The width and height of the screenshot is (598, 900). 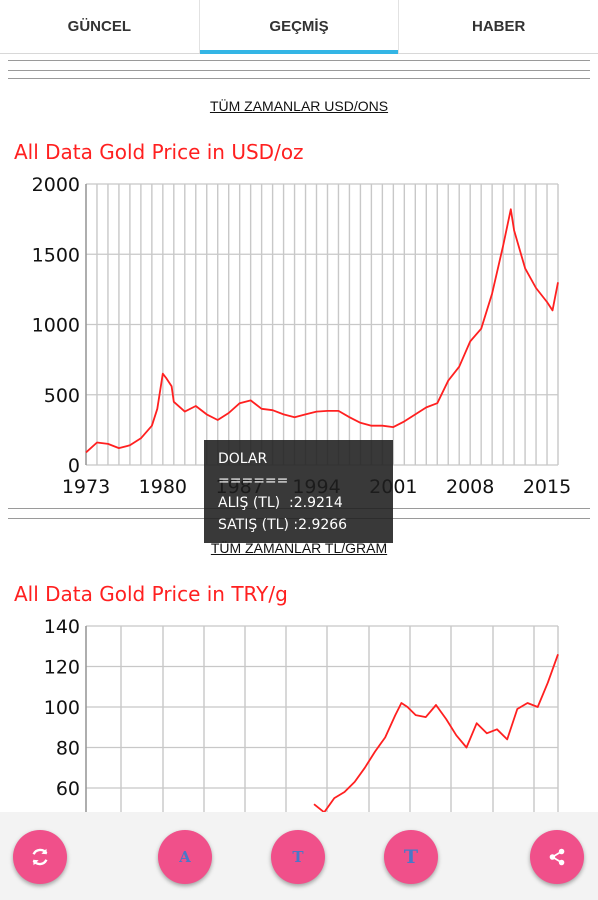 I want to click on y-tick-label: 0, so click(x=74, y=466).